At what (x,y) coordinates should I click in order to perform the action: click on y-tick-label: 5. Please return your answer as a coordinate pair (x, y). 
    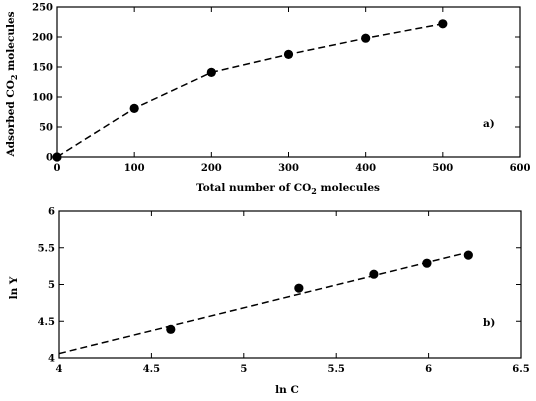
    Looking at the image, I should click on (51, 285).